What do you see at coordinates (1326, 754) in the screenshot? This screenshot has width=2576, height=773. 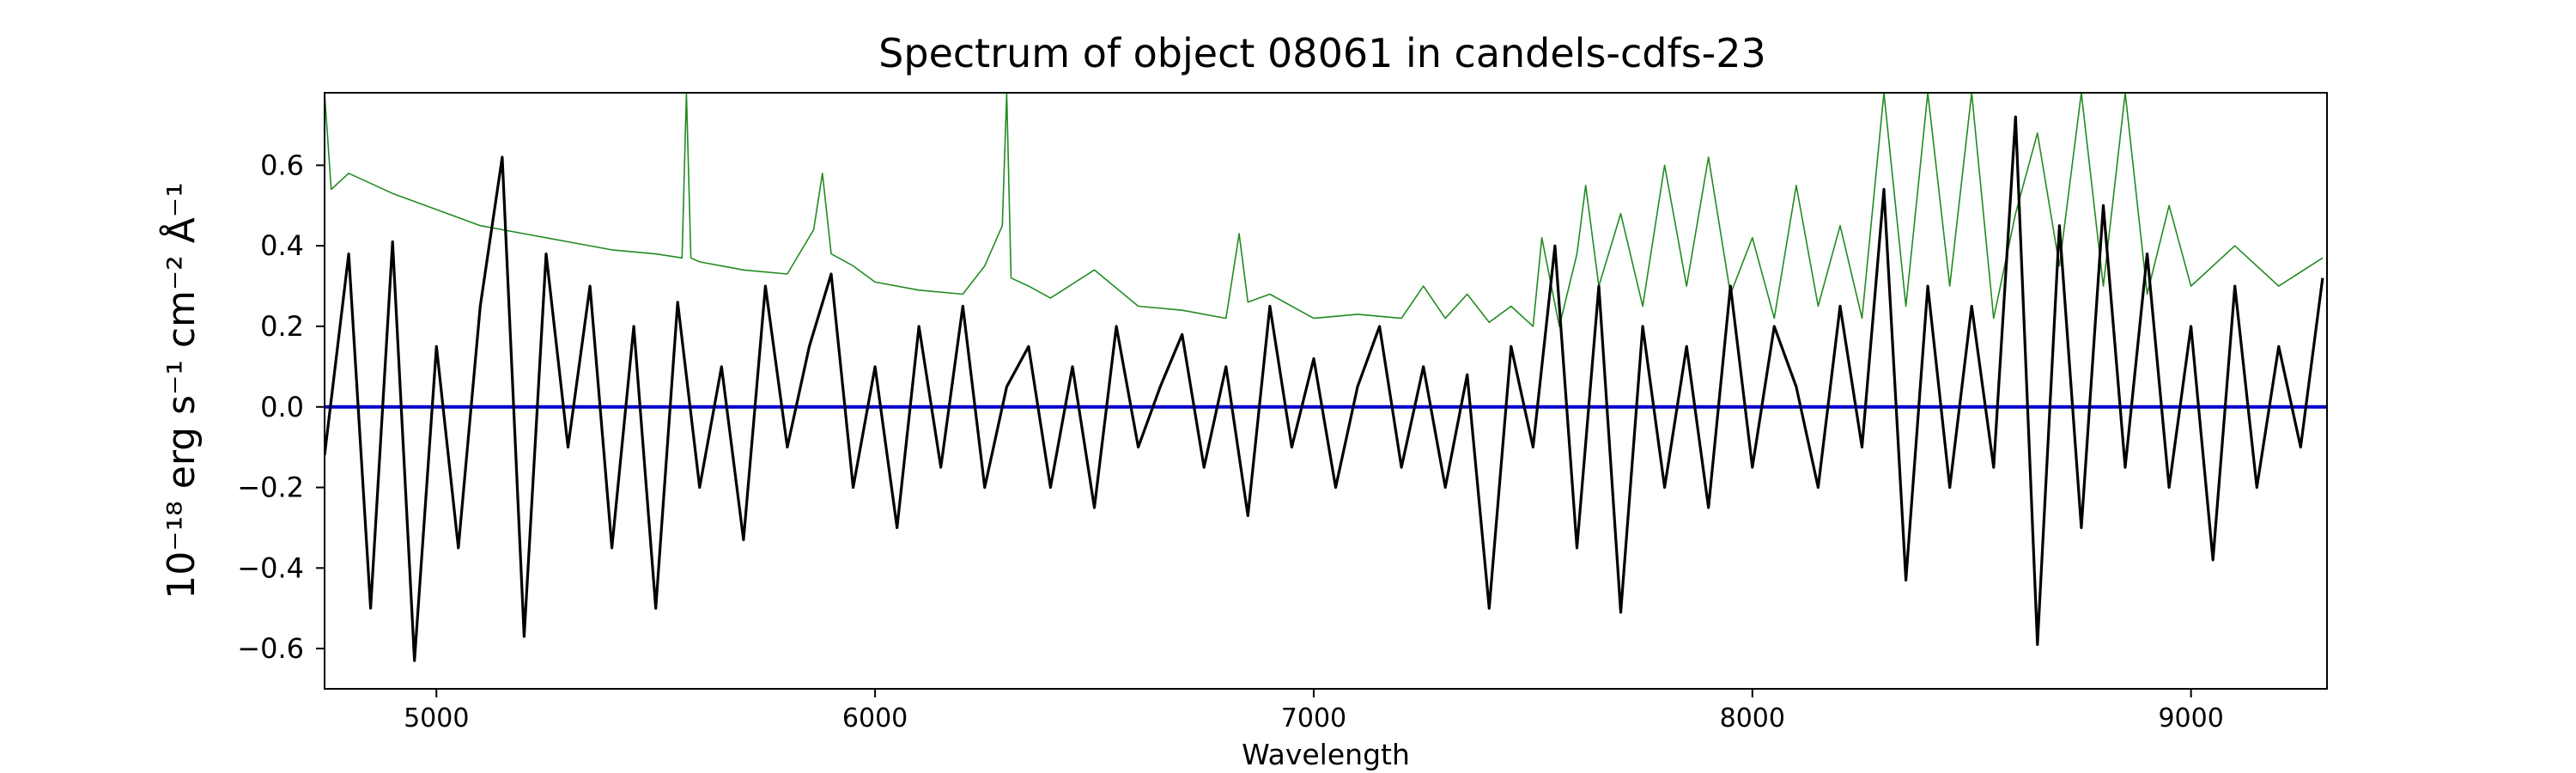 I see `x-axis-label: Wavelength` at bounding box center [1326, 754].